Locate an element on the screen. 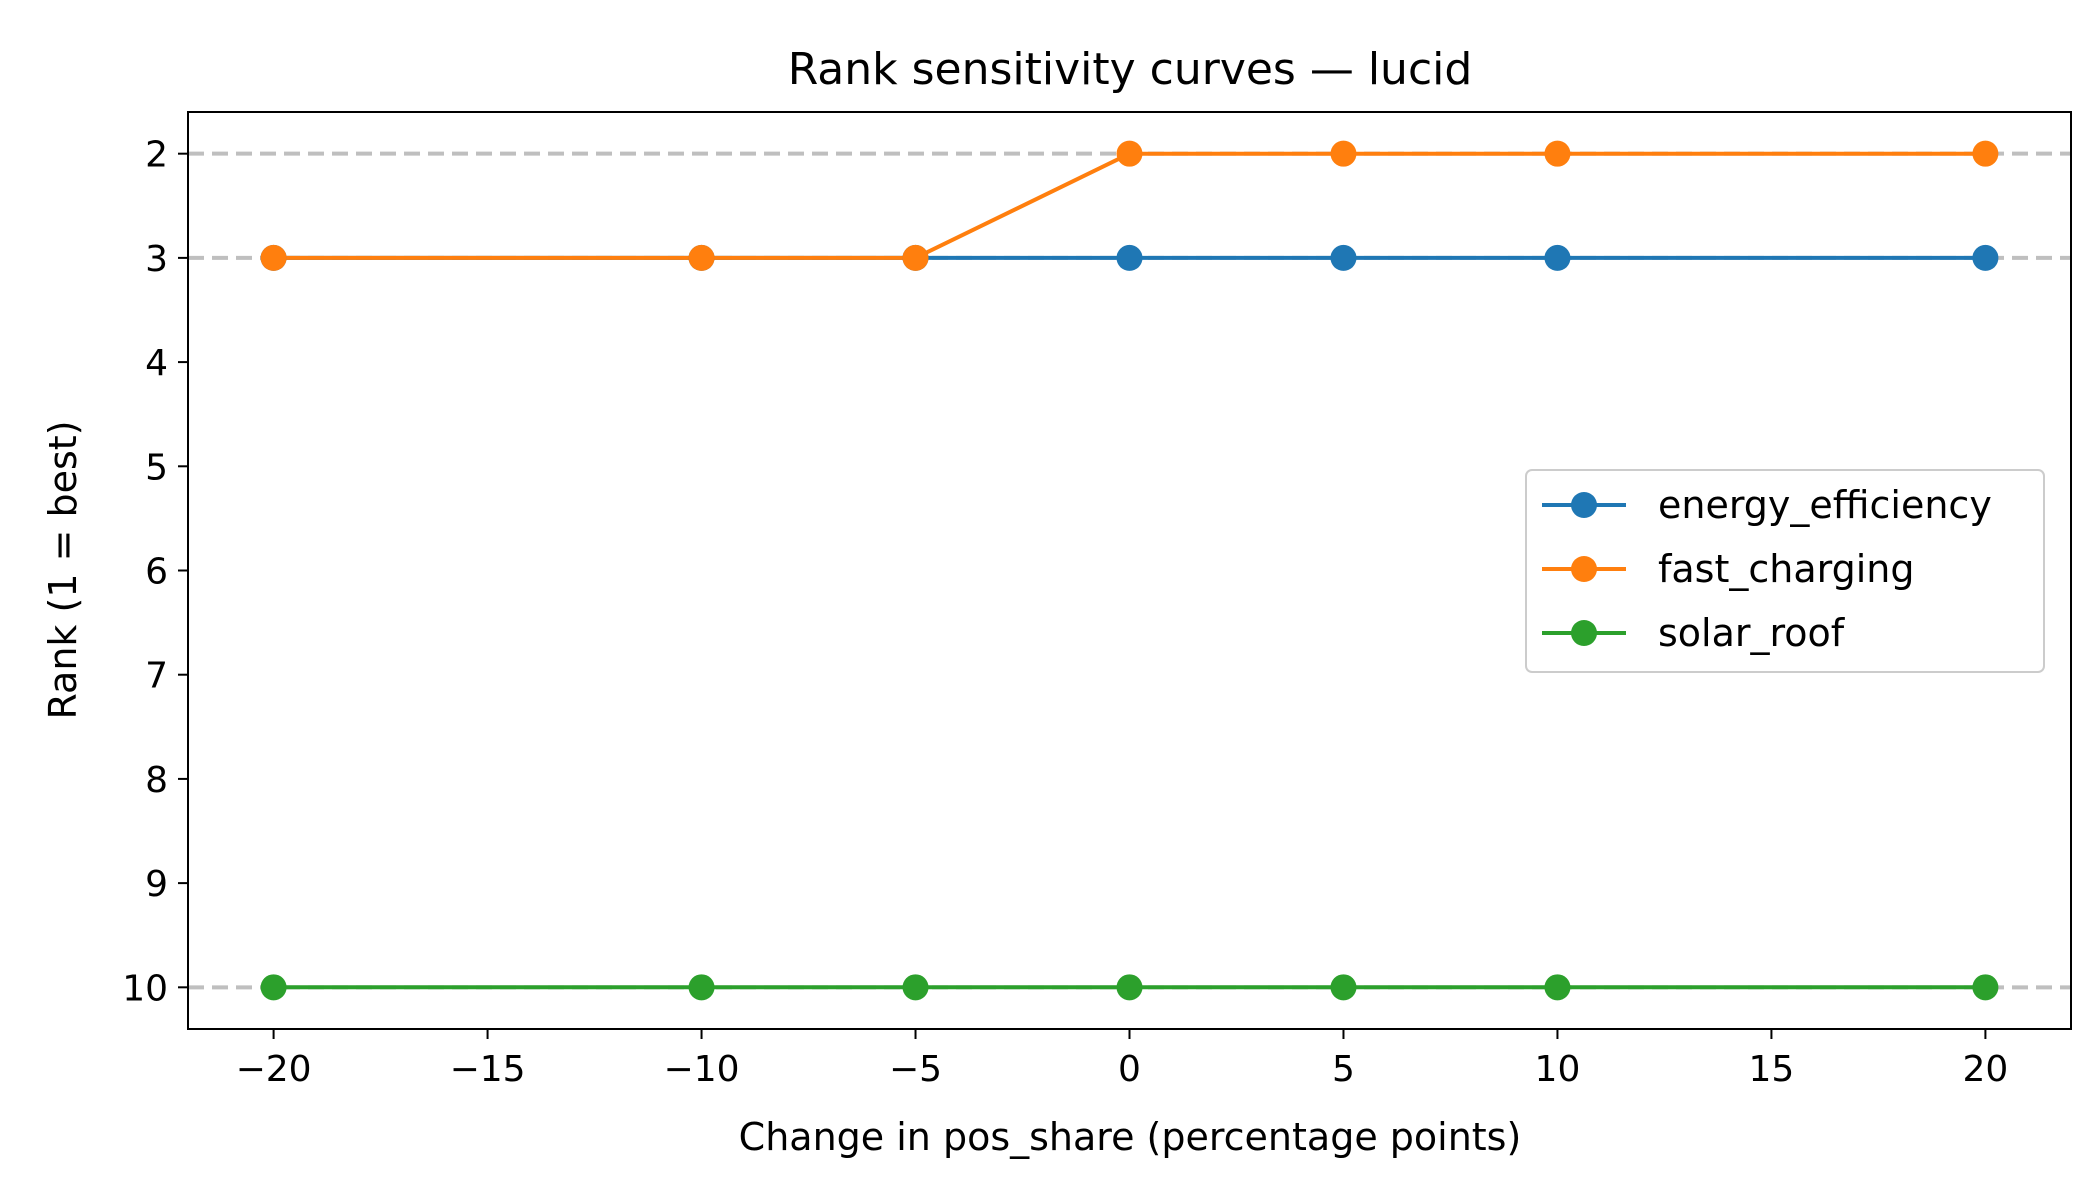  y-tick-label-6: 8 is located at coordinates (156, 780).